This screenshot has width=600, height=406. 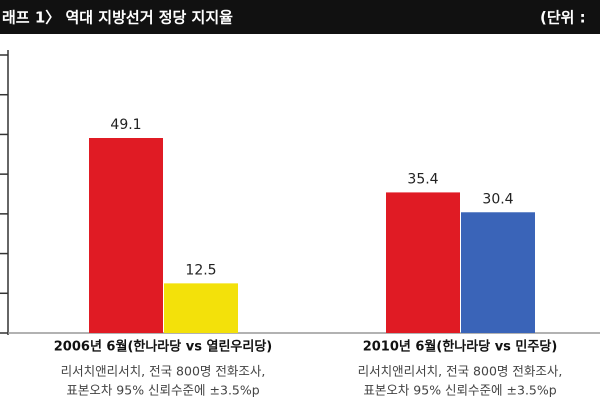 I want to click on unit-label: (단위 :, so click(x=563, y=18).